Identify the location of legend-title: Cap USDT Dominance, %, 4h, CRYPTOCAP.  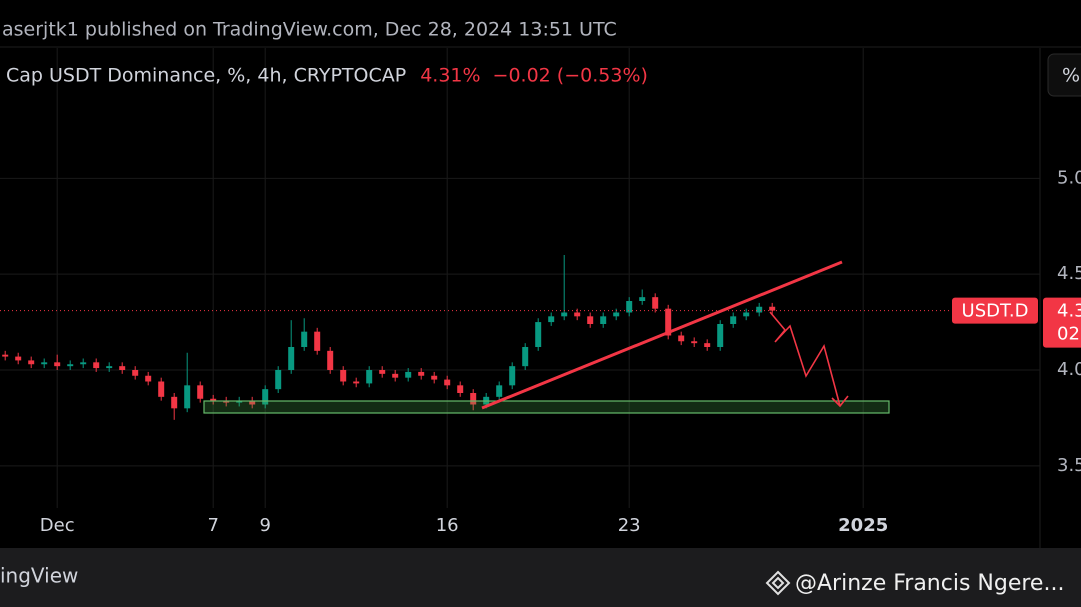
(206, 76).